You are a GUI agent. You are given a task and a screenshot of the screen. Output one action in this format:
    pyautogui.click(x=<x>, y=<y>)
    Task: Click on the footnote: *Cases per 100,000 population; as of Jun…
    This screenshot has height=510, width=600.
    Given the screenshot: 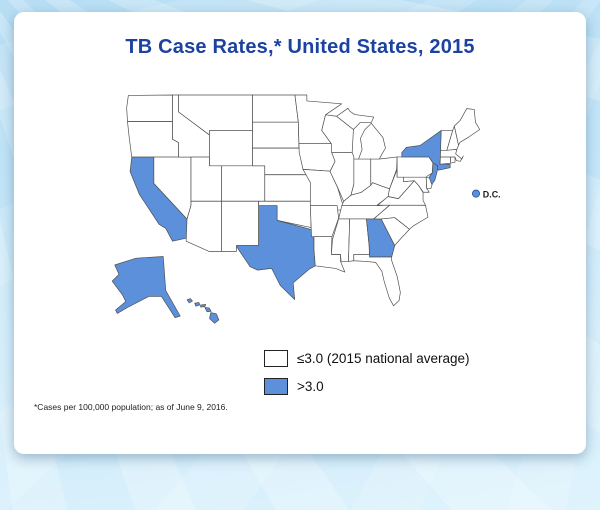 What is the action you would take?
    pyautogui.click(x=131, y=407)
    